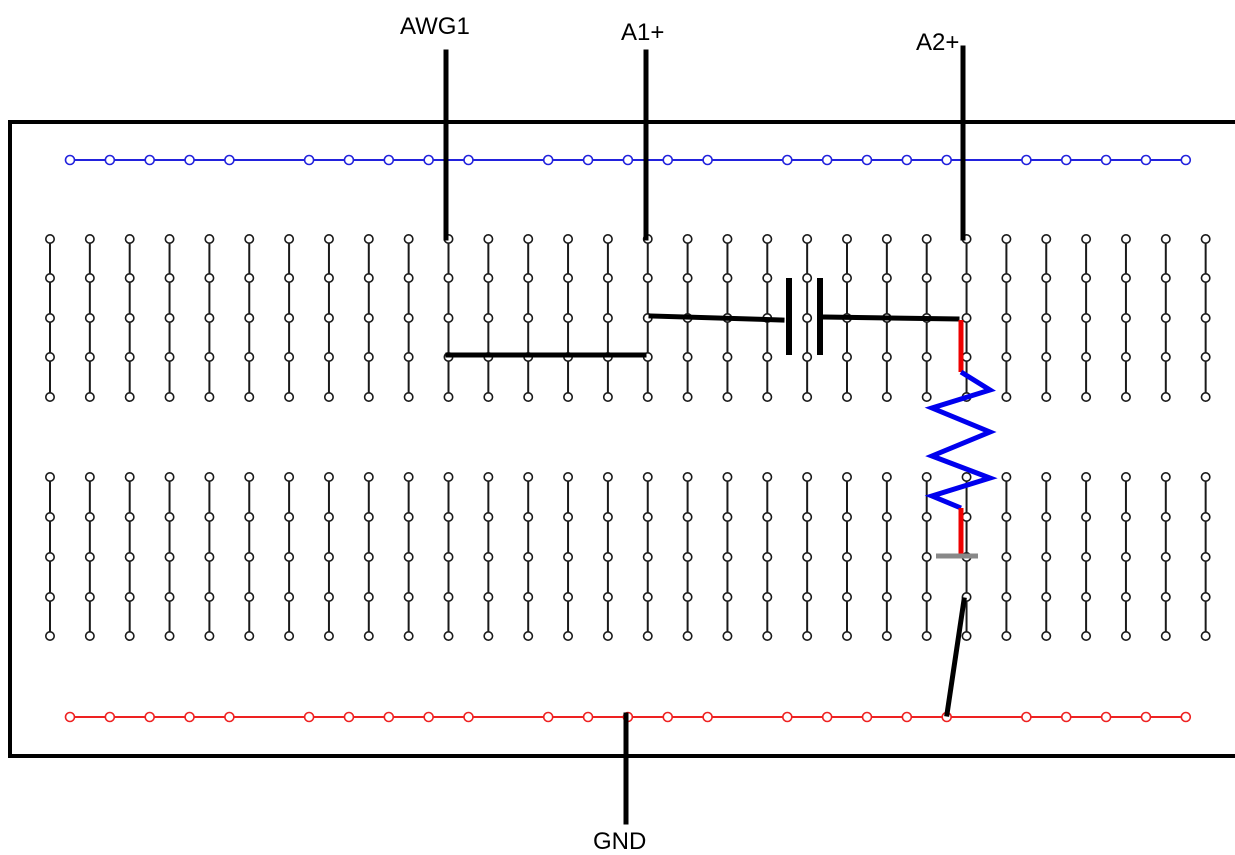  I want to click on gnd-label: GND, so click(619, 841).